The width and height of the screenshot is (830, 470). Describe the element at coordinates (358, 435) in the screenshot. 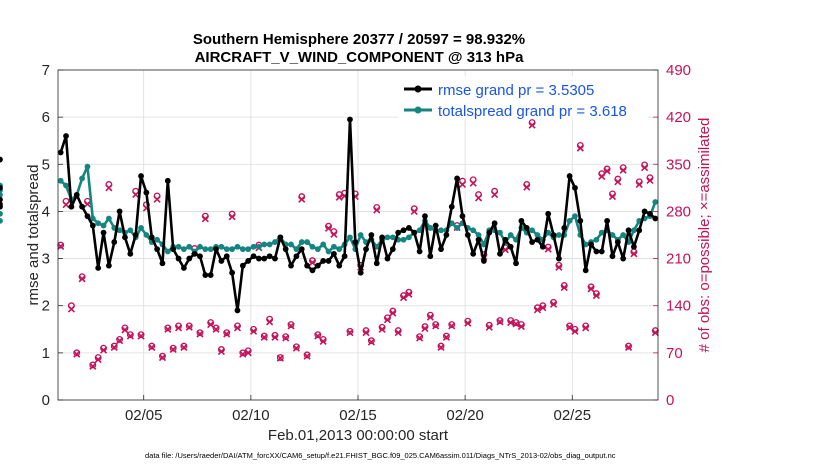

I see `x-axis-label: Feb.01,2013 00:00:00 start` at that location.